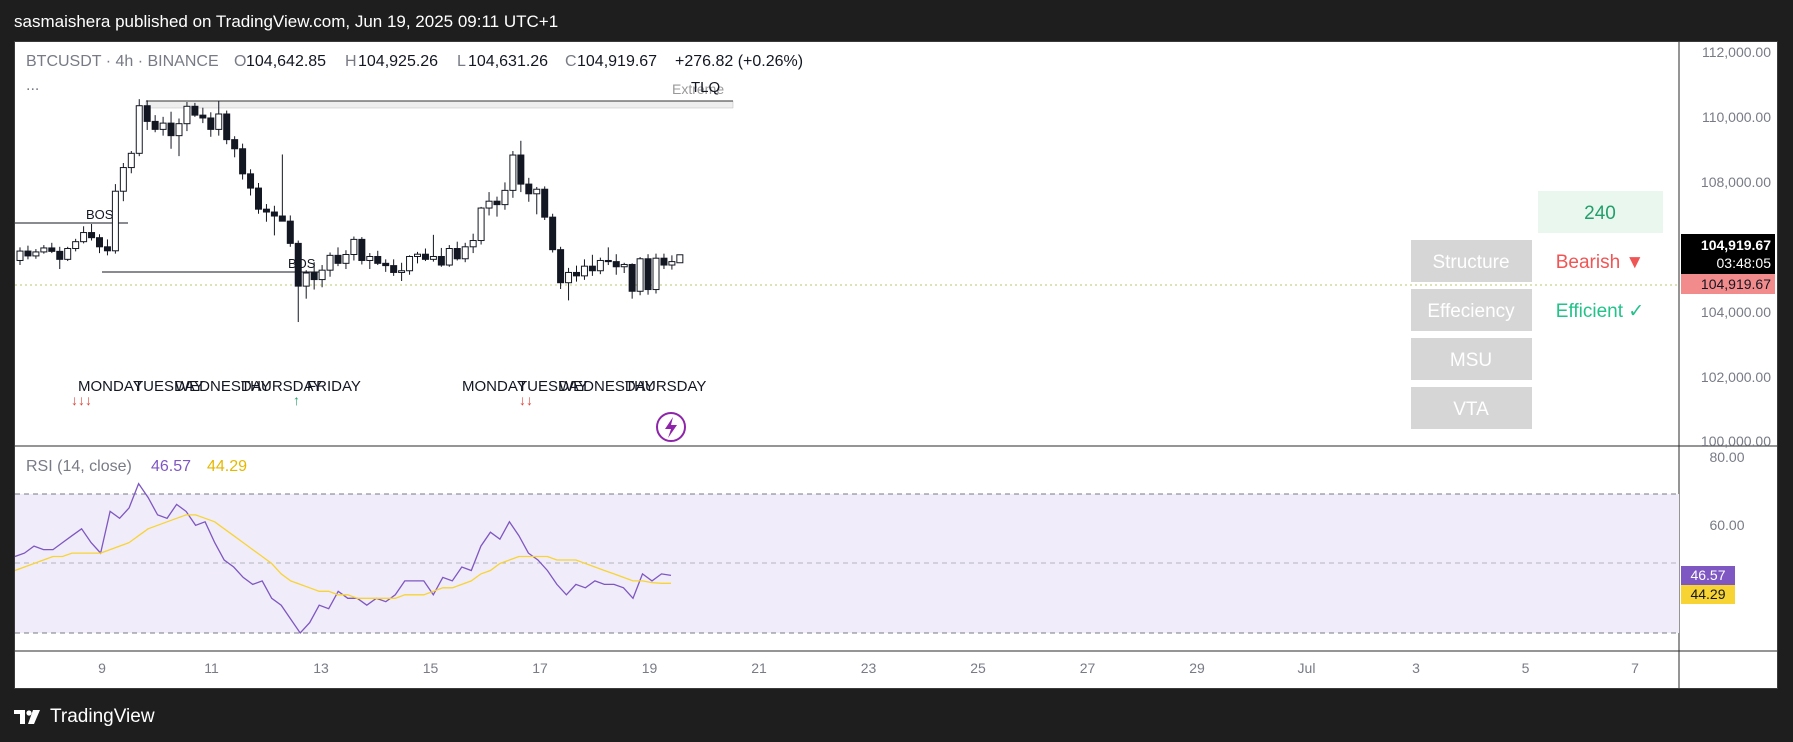 This screenshot has height=742, width=1793. Describe the element at coordinates (508, 61) in the screenshot. I see `low-value: 104,631.26` at that location.